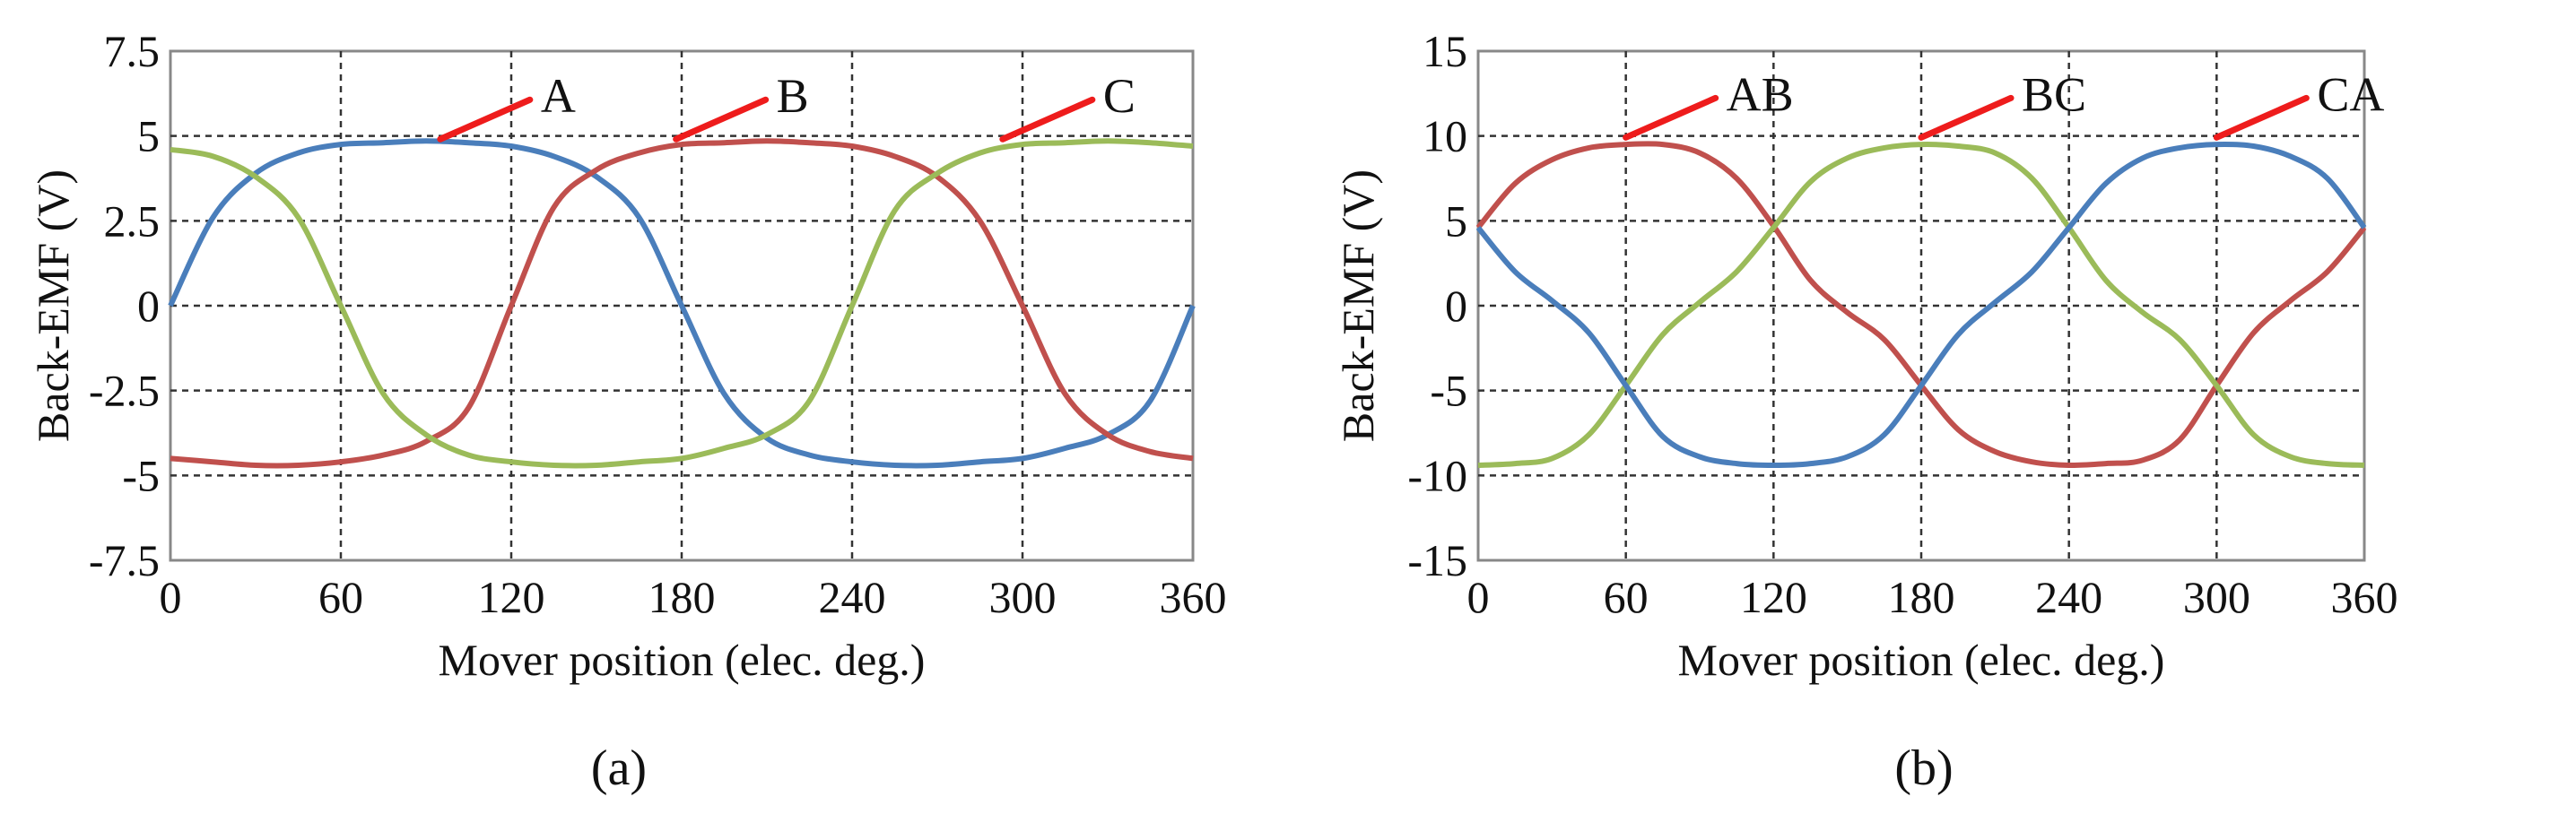  I want to click on x-tick-labels-a: 0 60 120 180 240 300 360, so click(693, 597).